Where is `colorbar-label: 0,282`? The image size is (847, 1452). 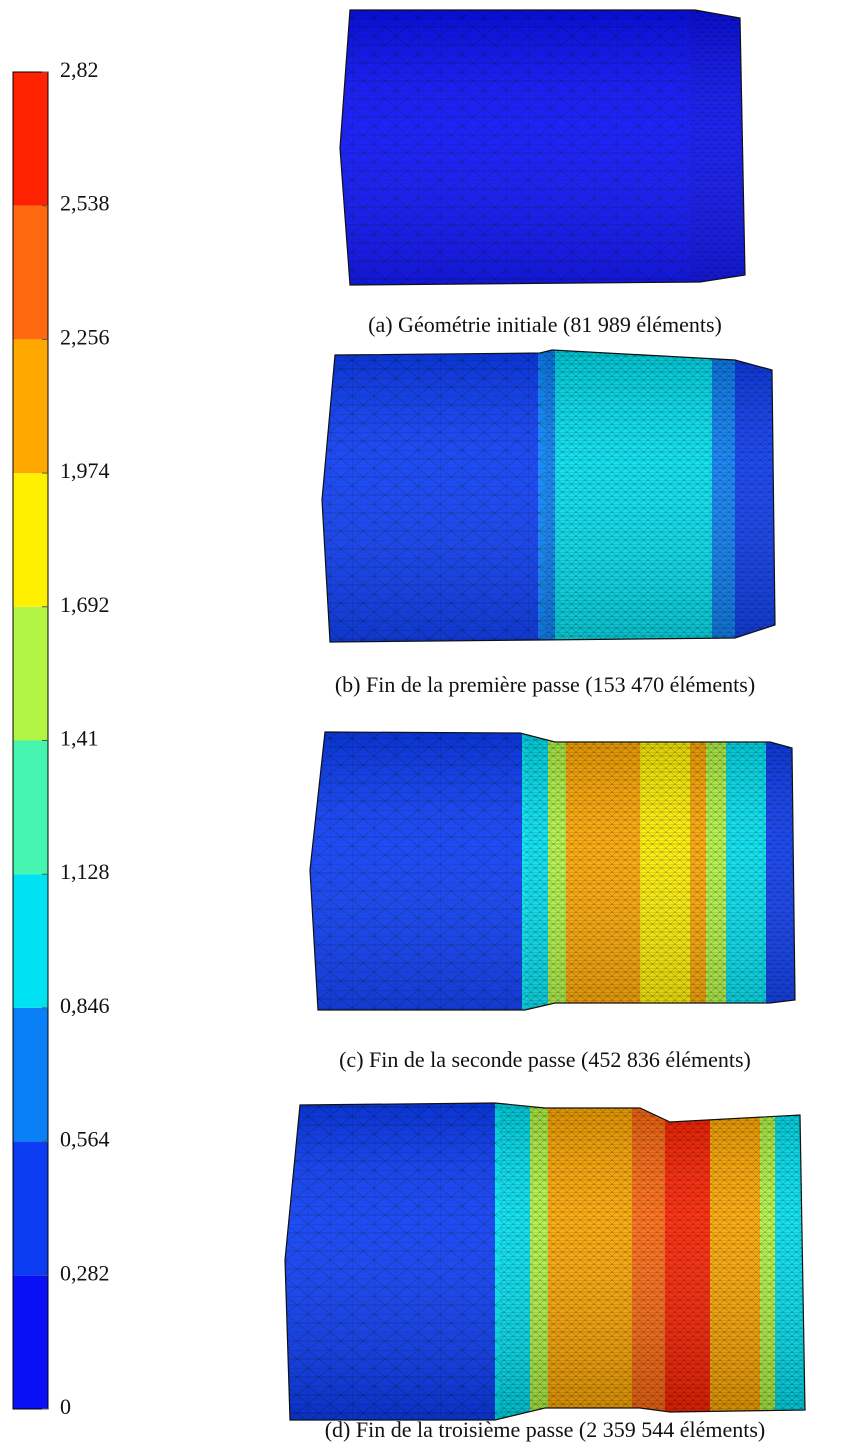 colorbar-label: 0,282 is located at coordinates (85, 1272).